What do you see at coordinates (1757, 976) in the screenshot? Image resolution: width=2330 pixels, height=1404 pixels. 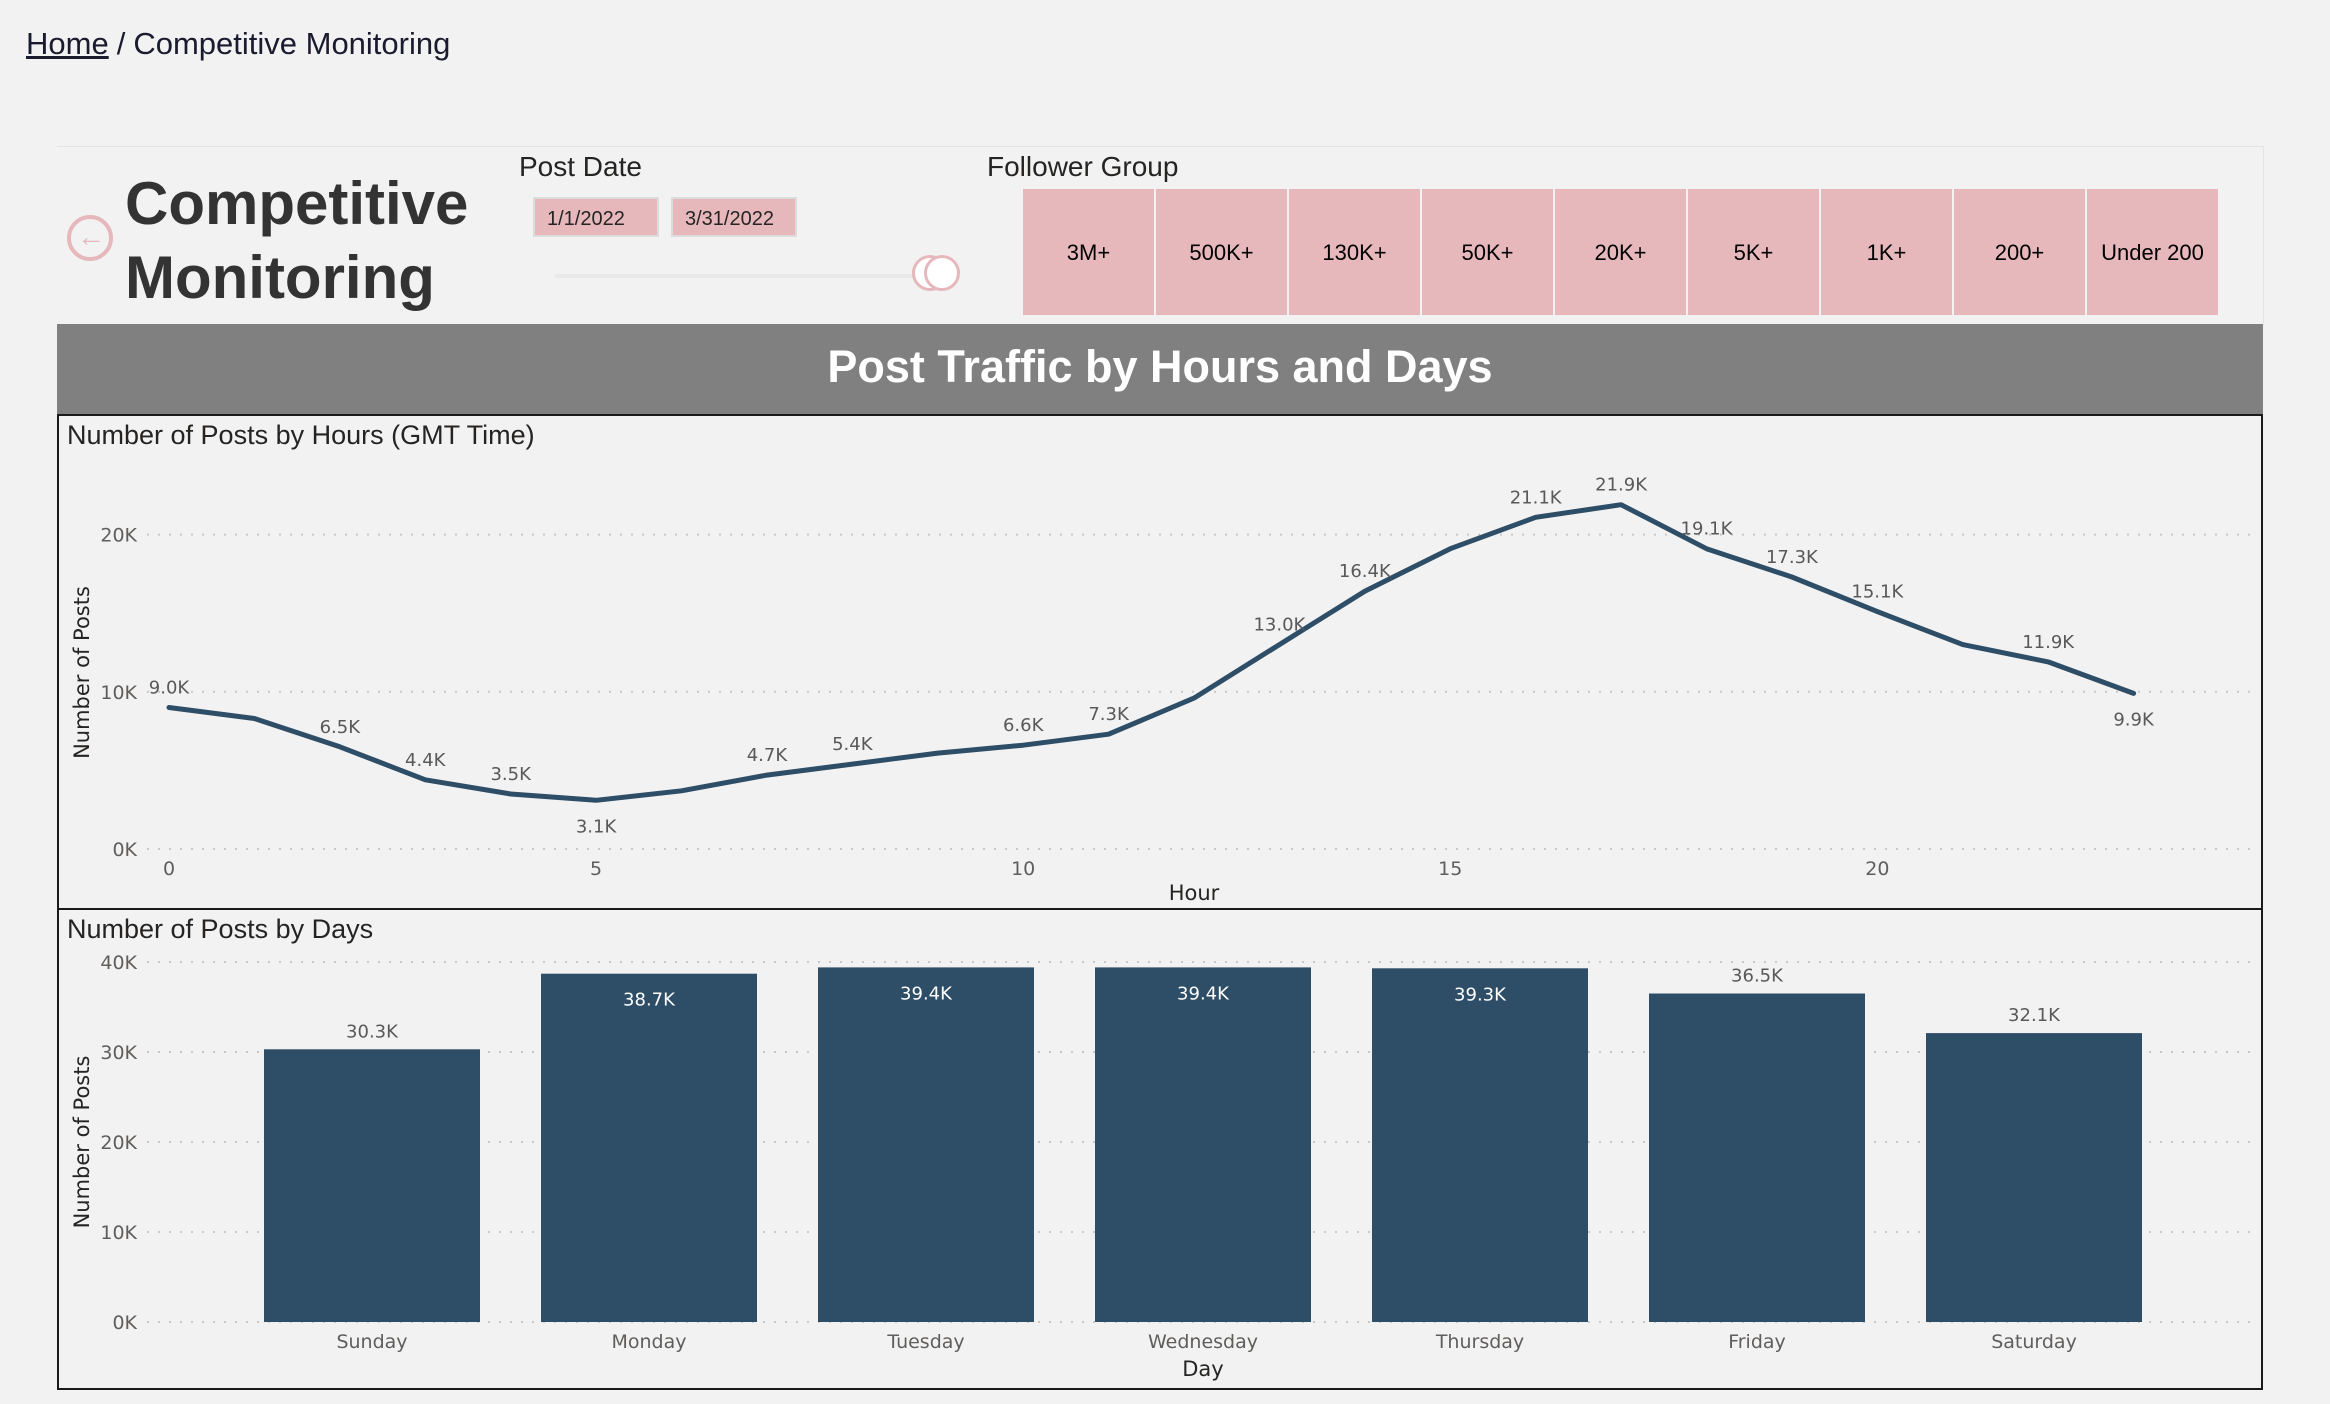 I see `bar-data-label: 36.5K` at bounding box center [1757, 976].